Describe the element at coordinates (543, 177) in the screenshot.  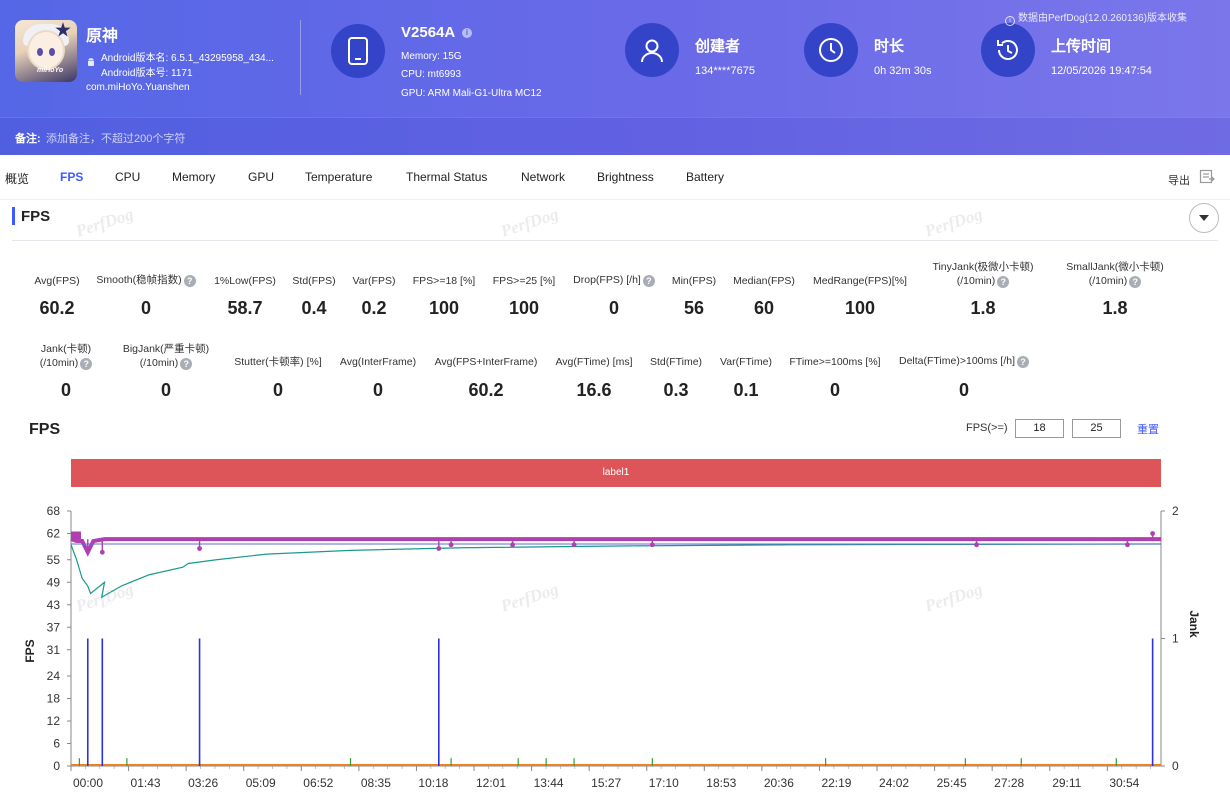
I see `tab-network: Network` at that location.